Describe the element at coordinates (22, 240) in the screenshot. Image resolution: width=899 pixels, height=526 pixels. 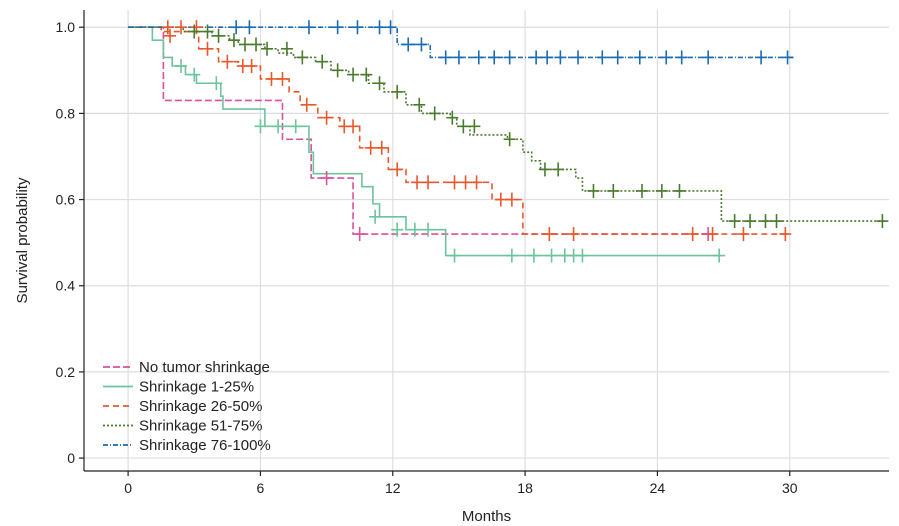
I see `y-axis-label: Survival probability` at that location.